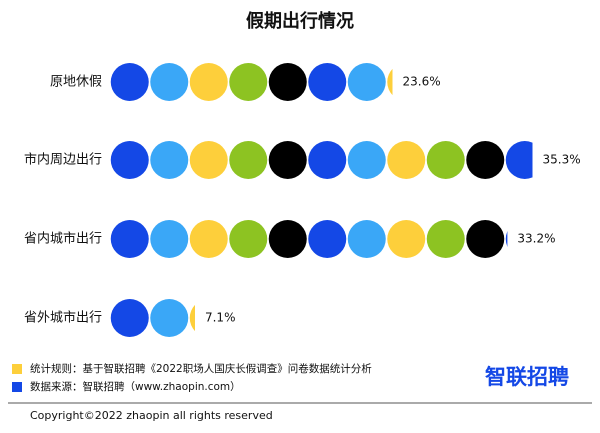 The image size is (600, 433). What do you see at coordinates (300, 21) in the screenshot?
I see `chart-title: 假期出行情况` at bounding box center [300, 21].